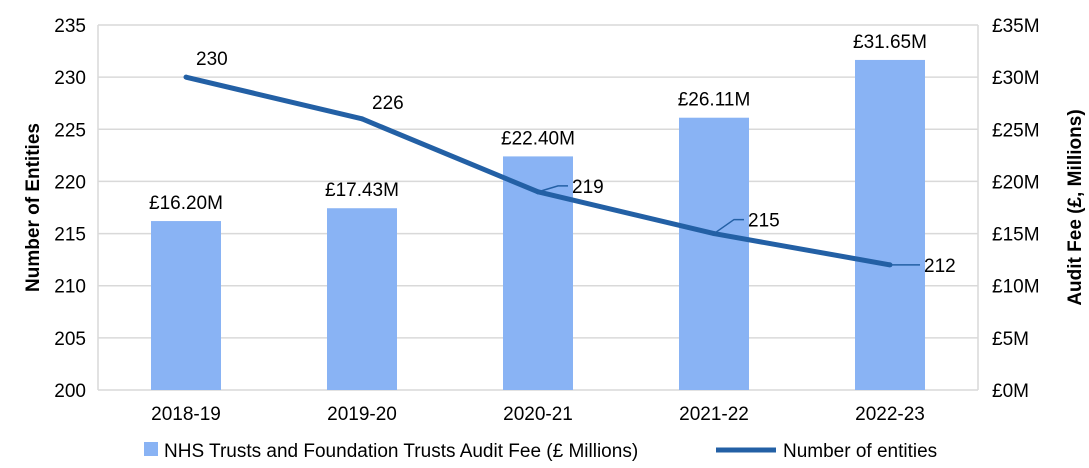 Image resolution: width=1089 pixels, height=468 pixels. What do you see at coordinates (890, 414) in the screenshot?
I see `x-tick-label: 2022-23` at bounding box center [890, 414].